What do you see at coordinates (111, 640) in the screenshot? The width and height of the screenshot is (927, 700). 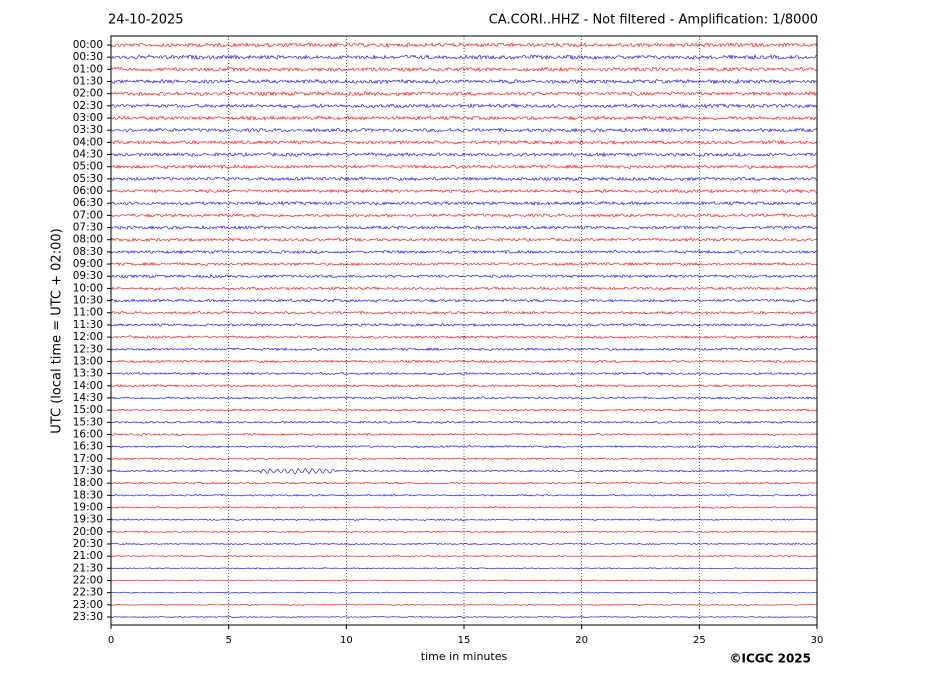 I see `x-tick-label: 0` at bounding box center [111, 640].